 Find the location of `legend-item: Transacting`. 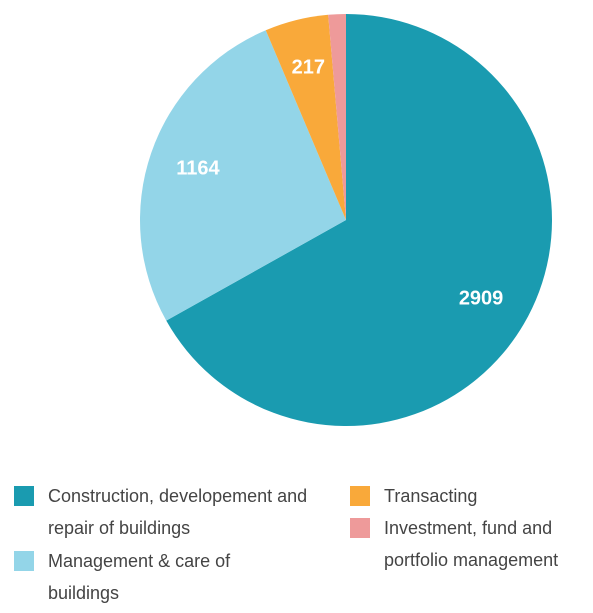

legend-item: Transacting is located at coordinates (465, 496).